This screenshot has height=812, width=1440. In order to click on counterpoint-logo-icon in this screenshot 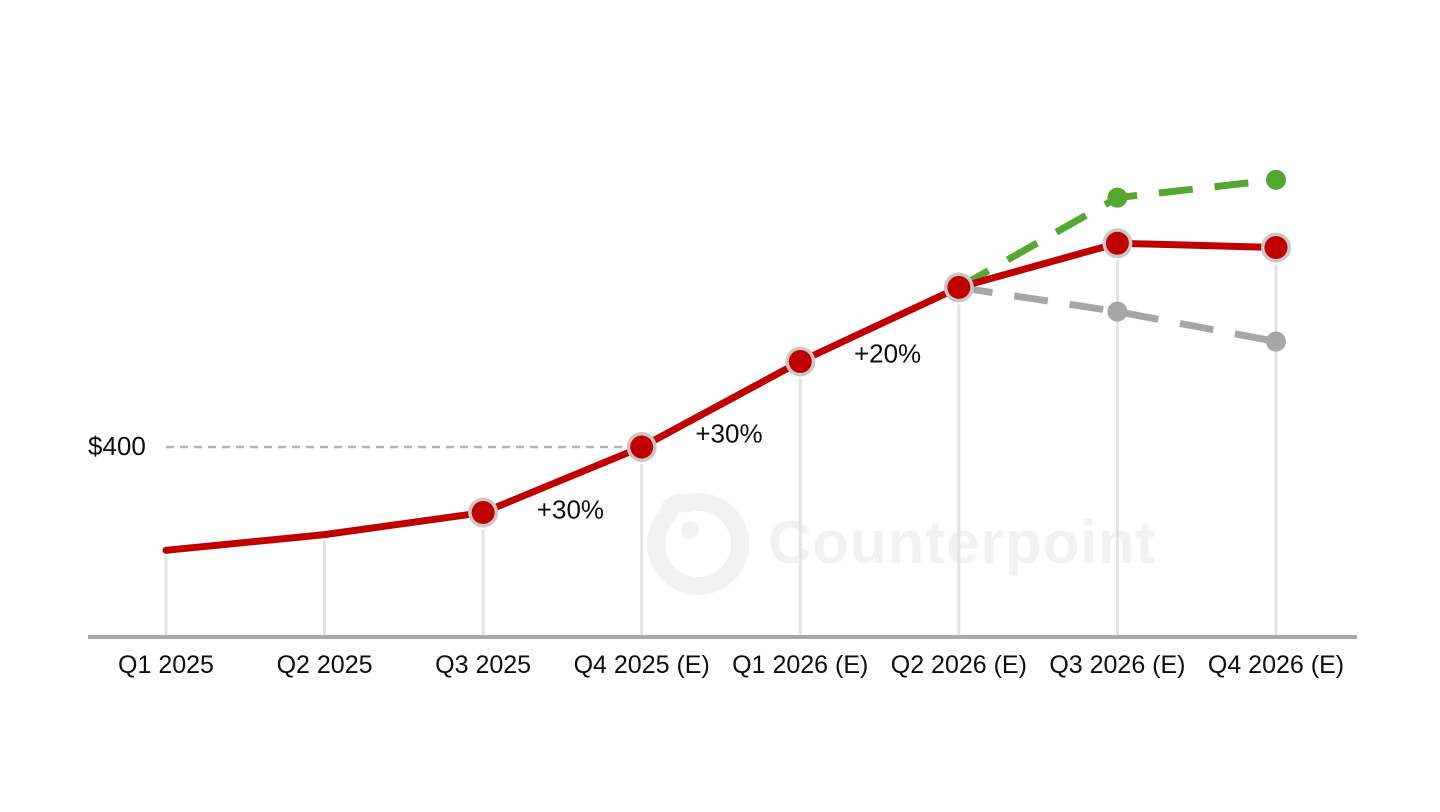, I will do `click(698, 543)`.